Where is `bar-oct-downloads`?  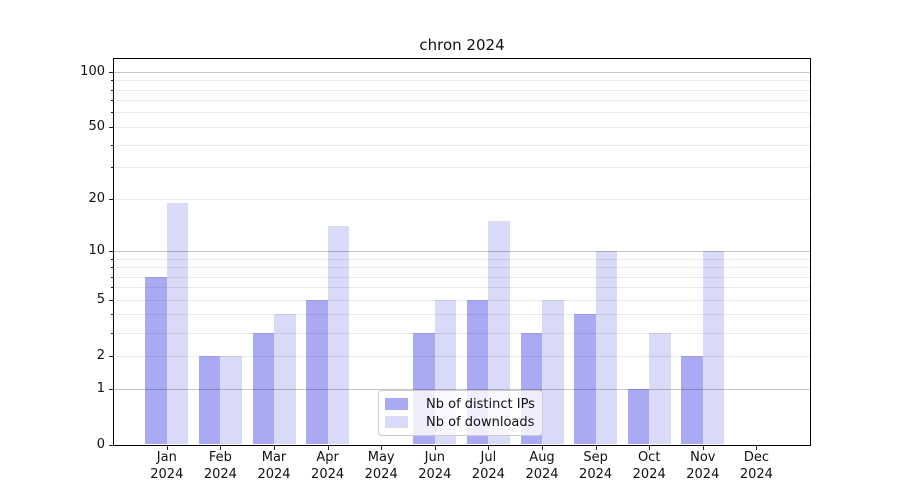 bar-oct-downloads is located at coordinates (660, 388).